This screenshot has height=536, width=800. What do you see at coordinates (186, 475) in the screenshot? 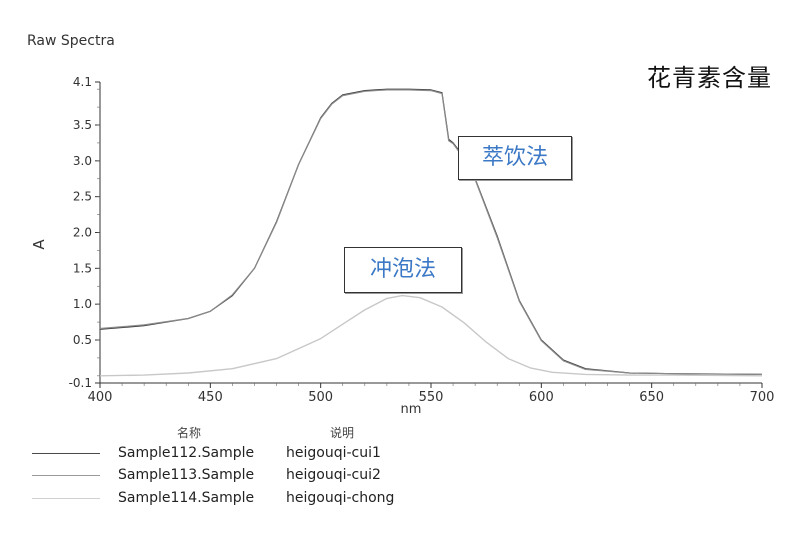
I see `legend-sample-name: Sample113.Sample` at bounding box center [186, 475].